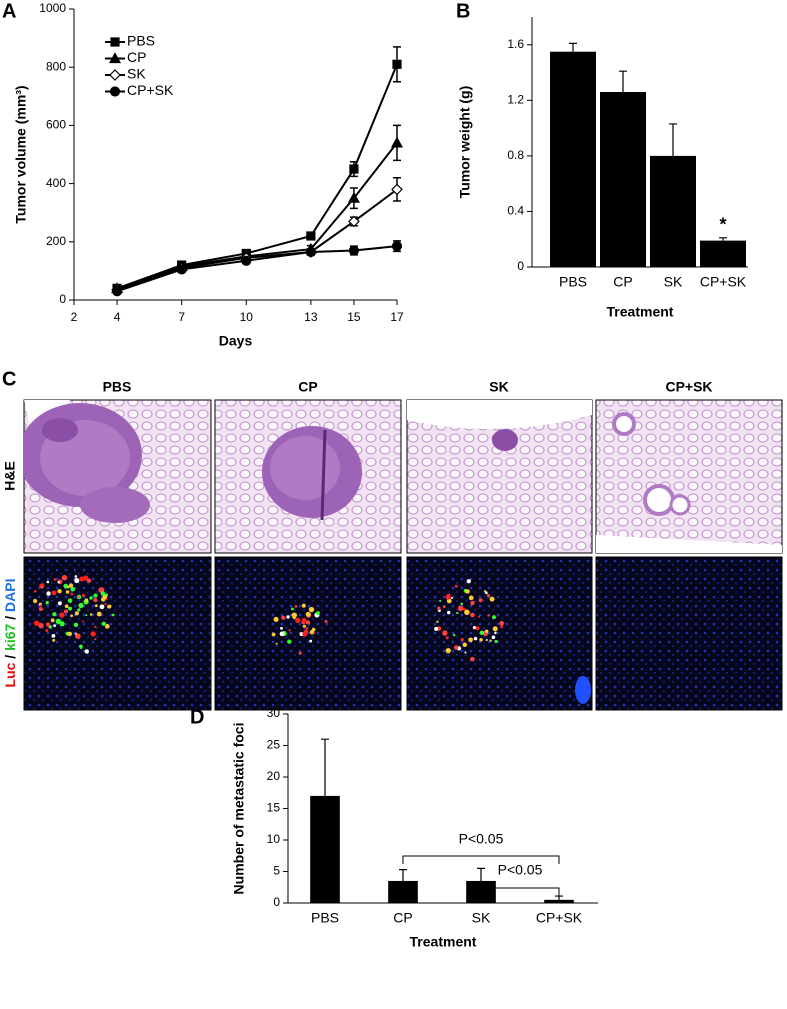 This screenshot has width=787, height=1009. What do you see at coordinates (117, 317) in the screenshot?
I see `x-tick-label: 4` at bounding box center [117, 317].